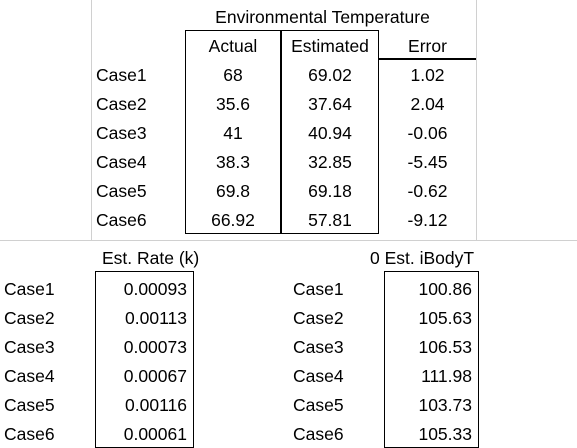  I want to click on body-temp-column-header: 0 Est. iBodyT, so click(422, 258).